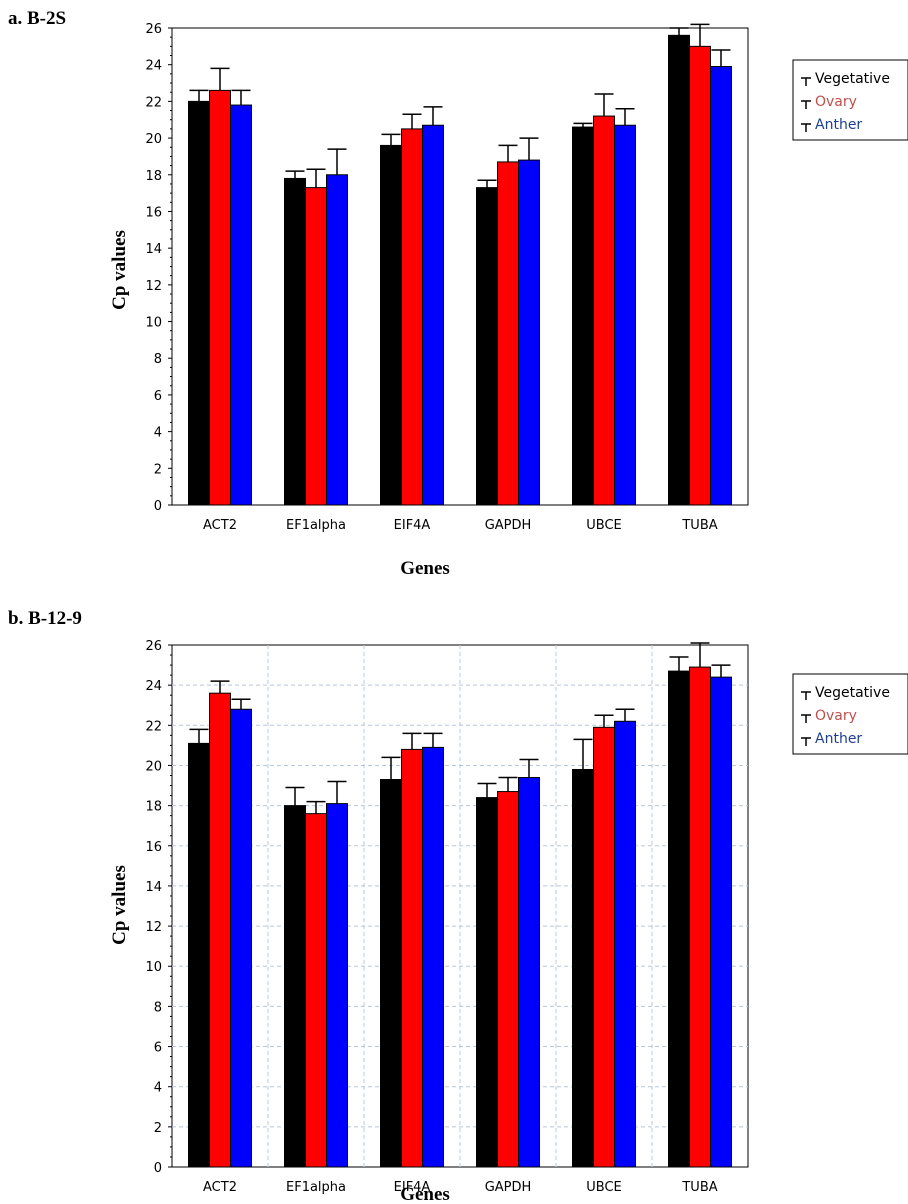  What do you see at coordinates (852, 693) in the screenshot?
I see `legend-b-vegetative: Vegetative` at bounding box center [852, 693].